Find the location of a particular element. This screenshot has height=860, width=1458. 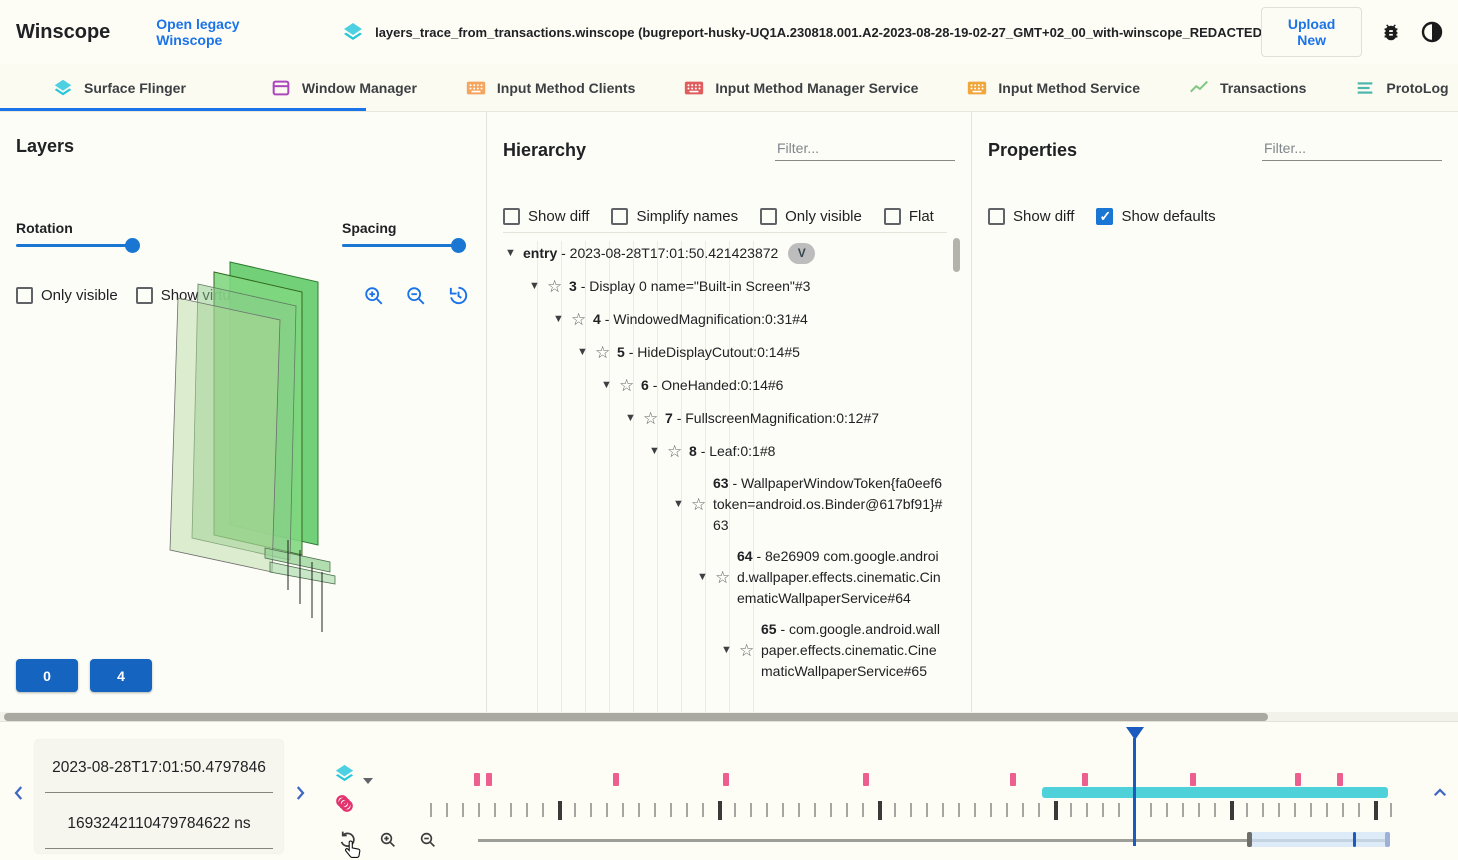

hierarchy-filter-input is located at coordinates (865, 148).